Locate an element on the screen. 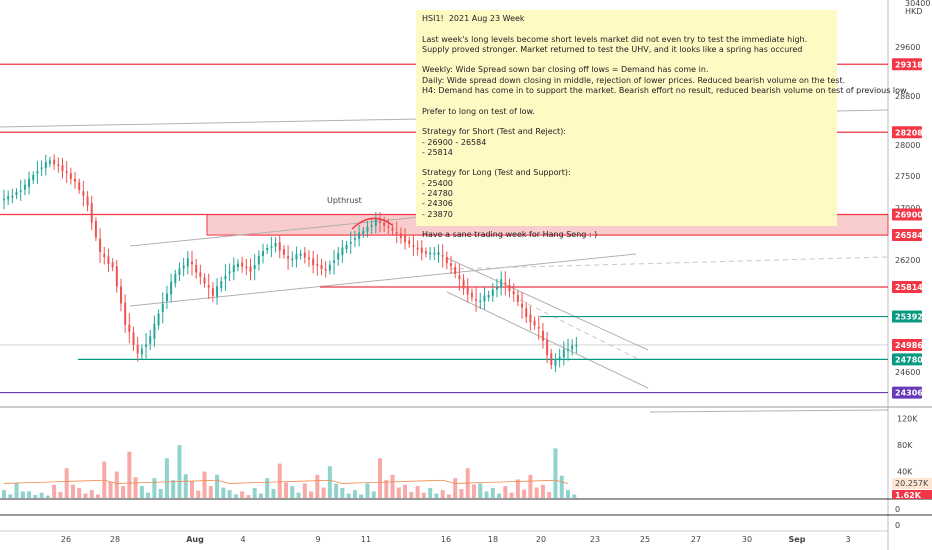  note-line: - 26900 - 26584 is located at coordinates (454, 142).